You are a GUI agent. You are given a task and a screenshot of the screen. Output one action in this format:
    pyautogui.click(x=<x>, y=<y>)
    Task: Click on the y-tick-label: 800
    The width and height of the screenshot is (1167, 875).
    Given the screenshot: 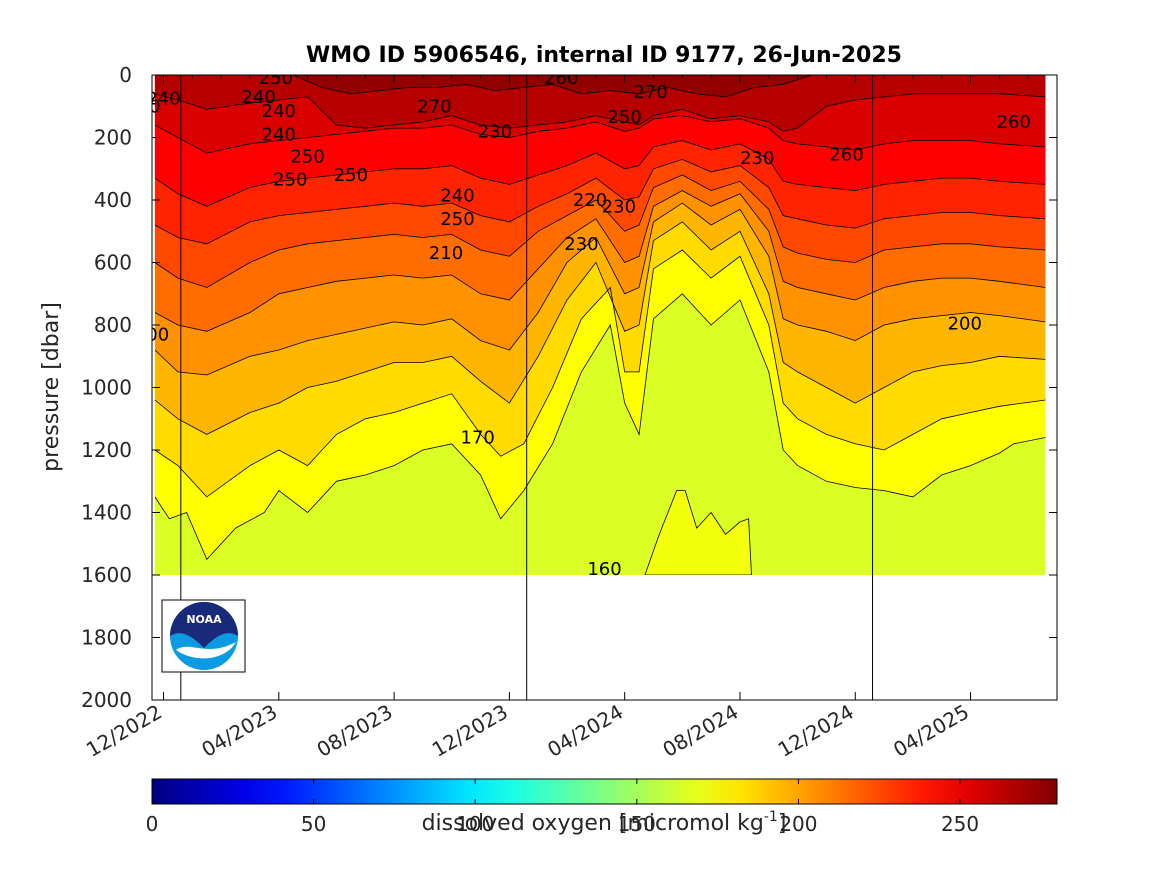 What is the action you would take?
    pyautogui.click(x=113, y=325)
    